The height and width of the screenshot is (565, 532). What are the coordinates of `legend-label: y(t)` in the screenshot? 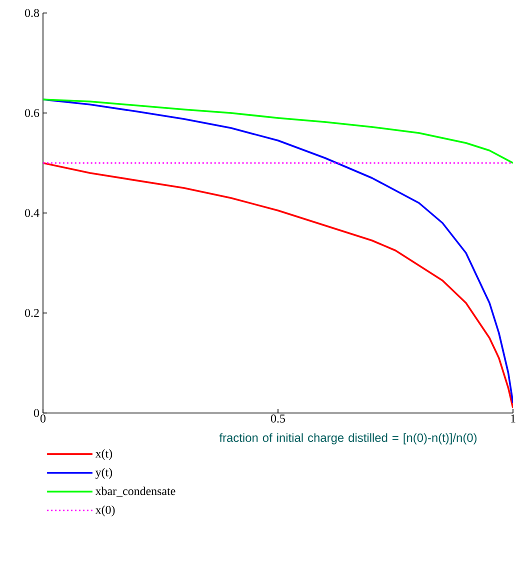 It's located at (103, 473).